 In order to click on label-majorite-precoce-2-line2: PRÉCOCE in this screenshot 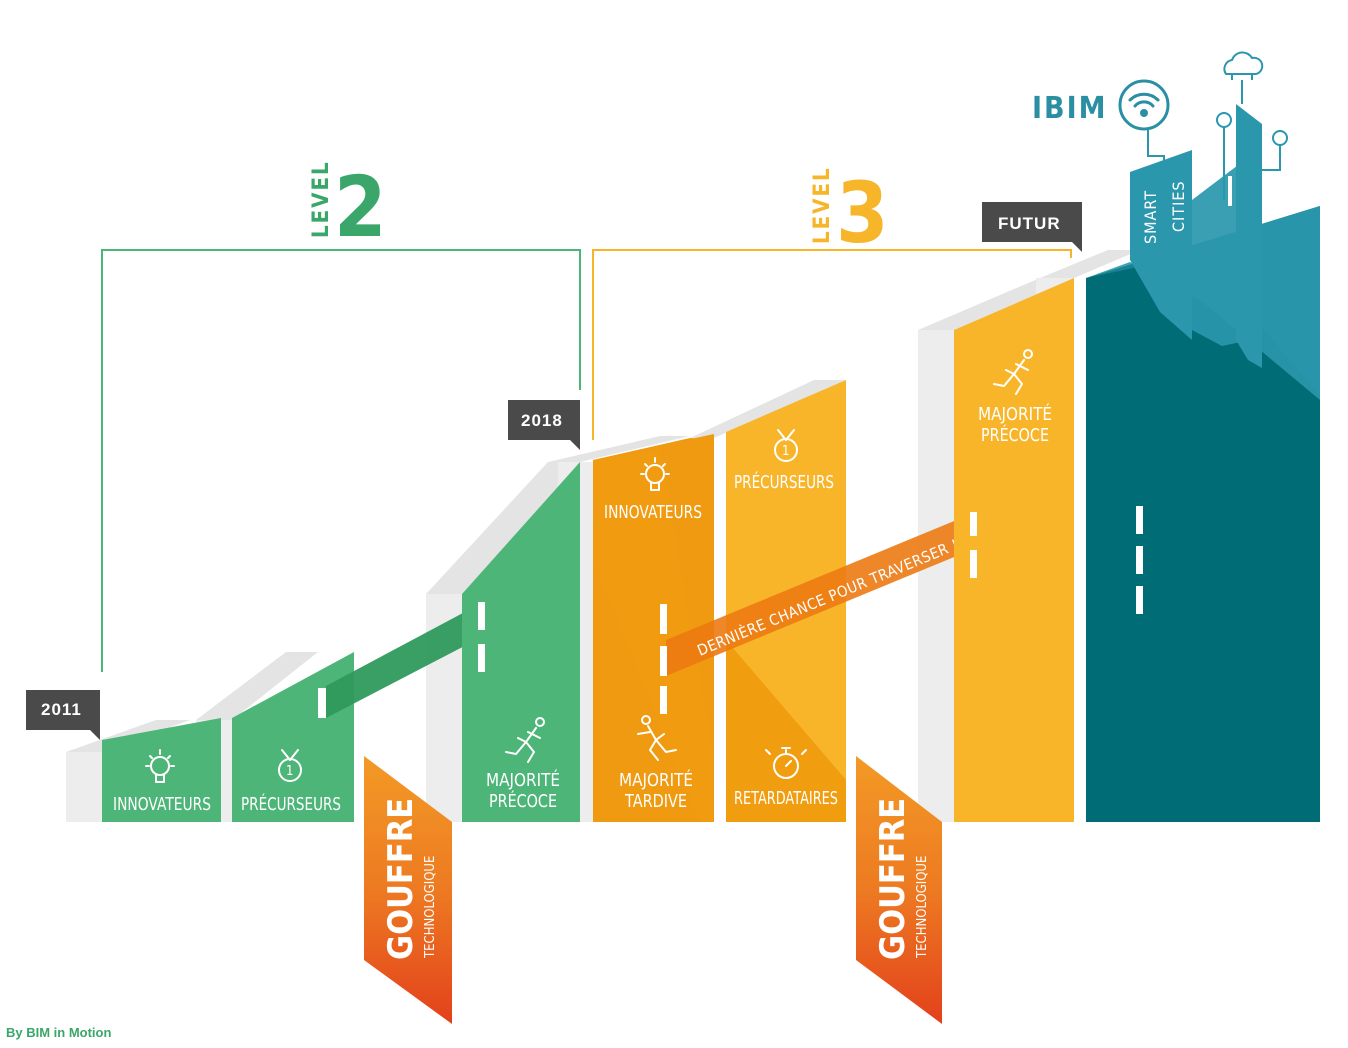, I will do `click(1015, 435)`.